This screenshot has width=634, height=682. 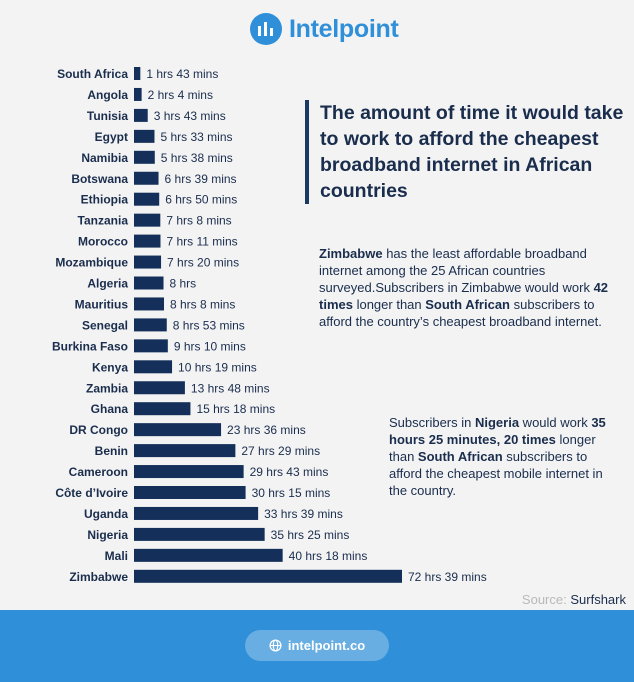 I want to click on data-label: 13 hrs 48 mins, so click(x=230, y=388).